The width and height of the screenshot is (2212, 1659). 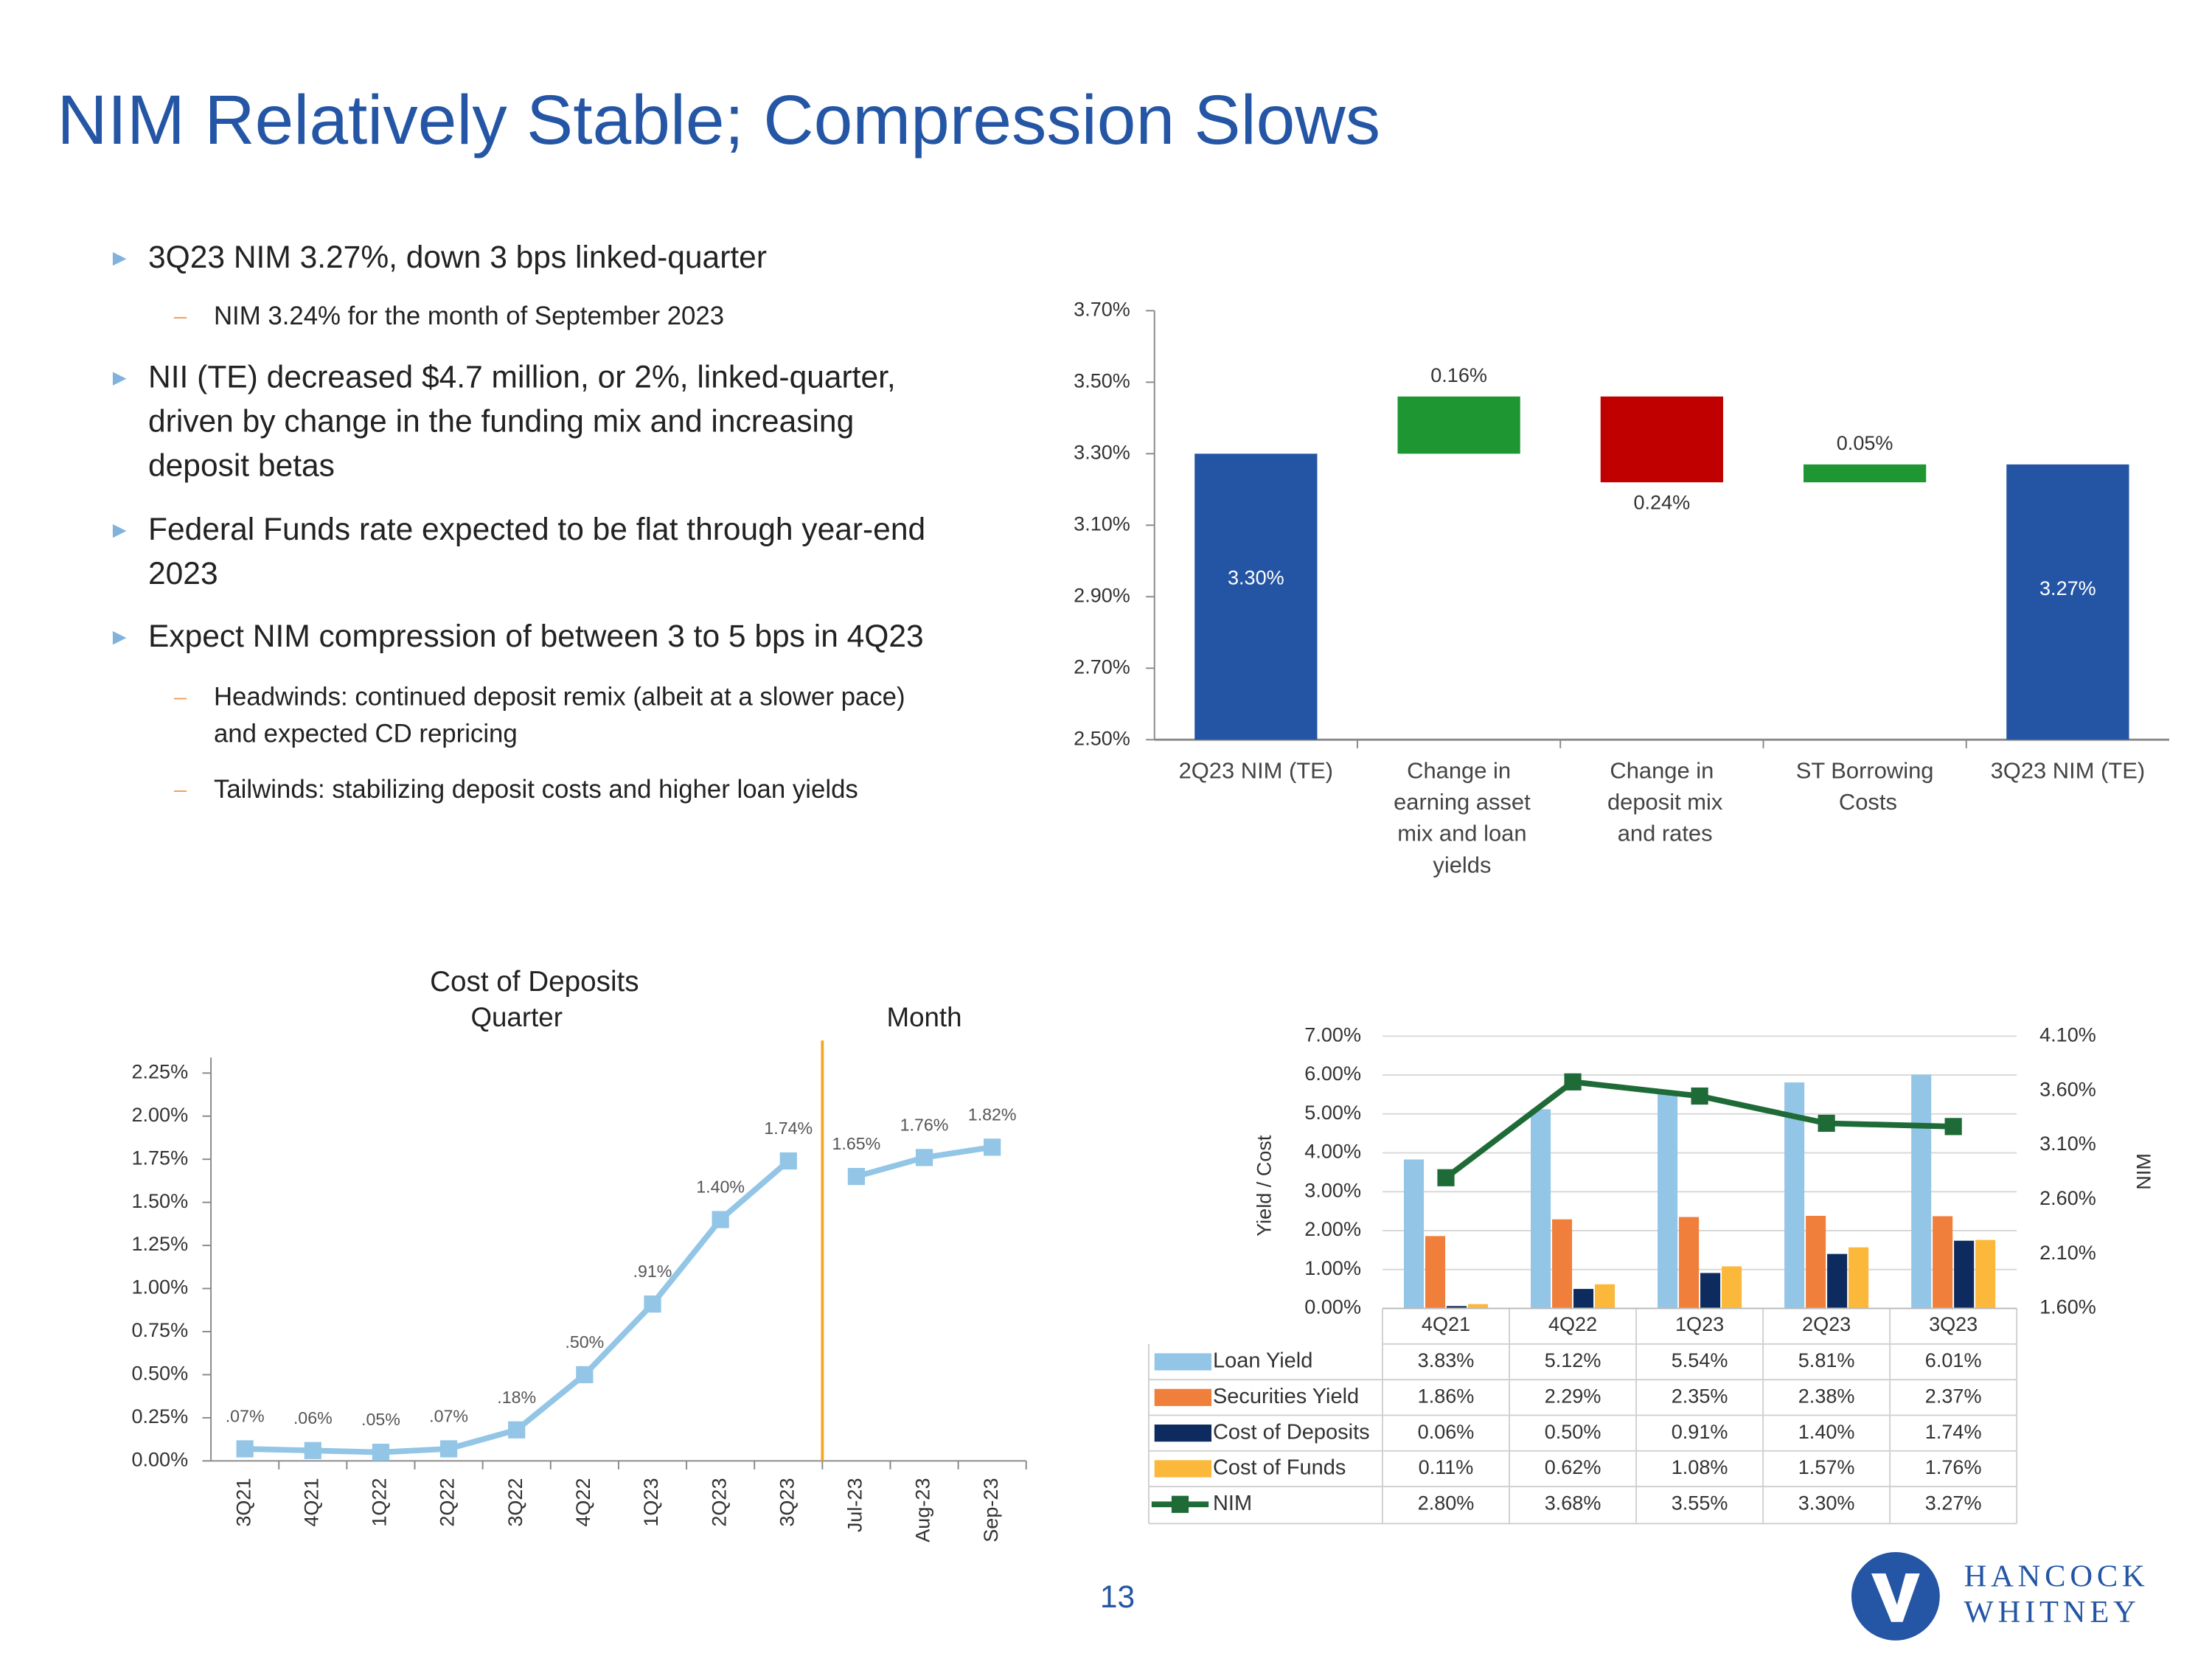 I want to click on y2-axis-label: NIM, so click(x=2143, y=1171).